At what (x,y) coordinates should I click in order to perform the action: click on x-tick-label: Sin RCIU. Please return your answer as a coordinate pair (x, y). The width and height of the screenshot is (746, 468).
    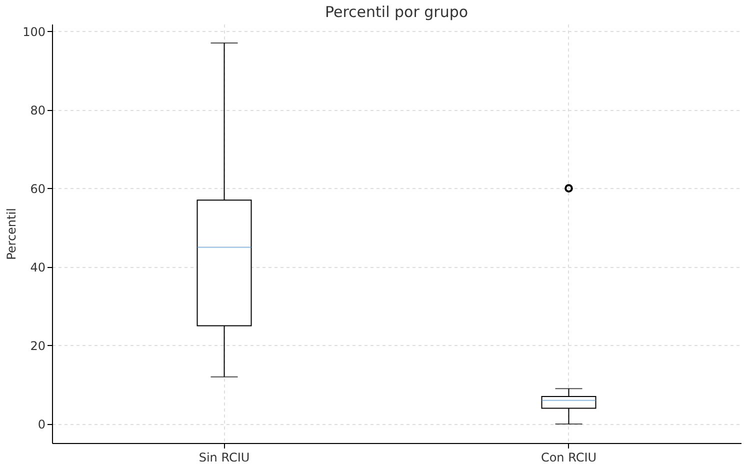
    Looking at the image, I should click on (224, 457).